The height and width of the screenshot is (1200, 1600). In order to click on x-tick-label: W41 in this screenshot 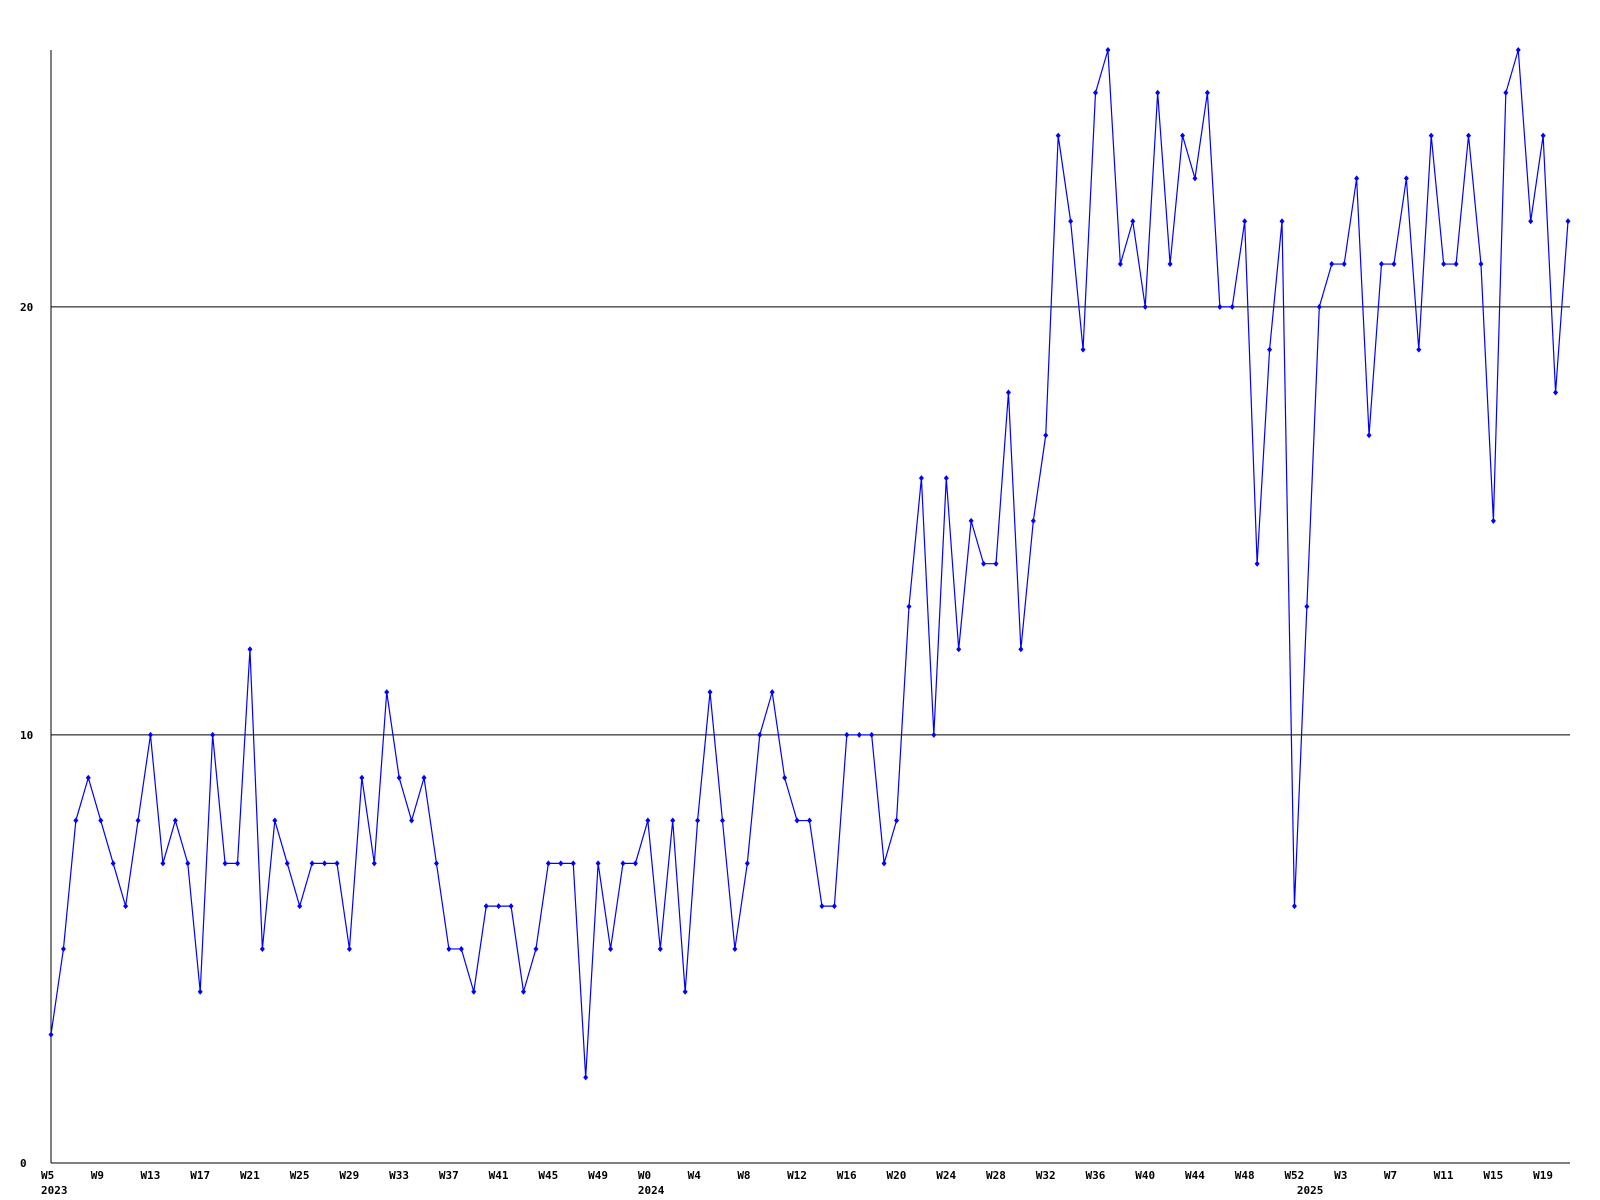, I will do `click(499, 1175)`.